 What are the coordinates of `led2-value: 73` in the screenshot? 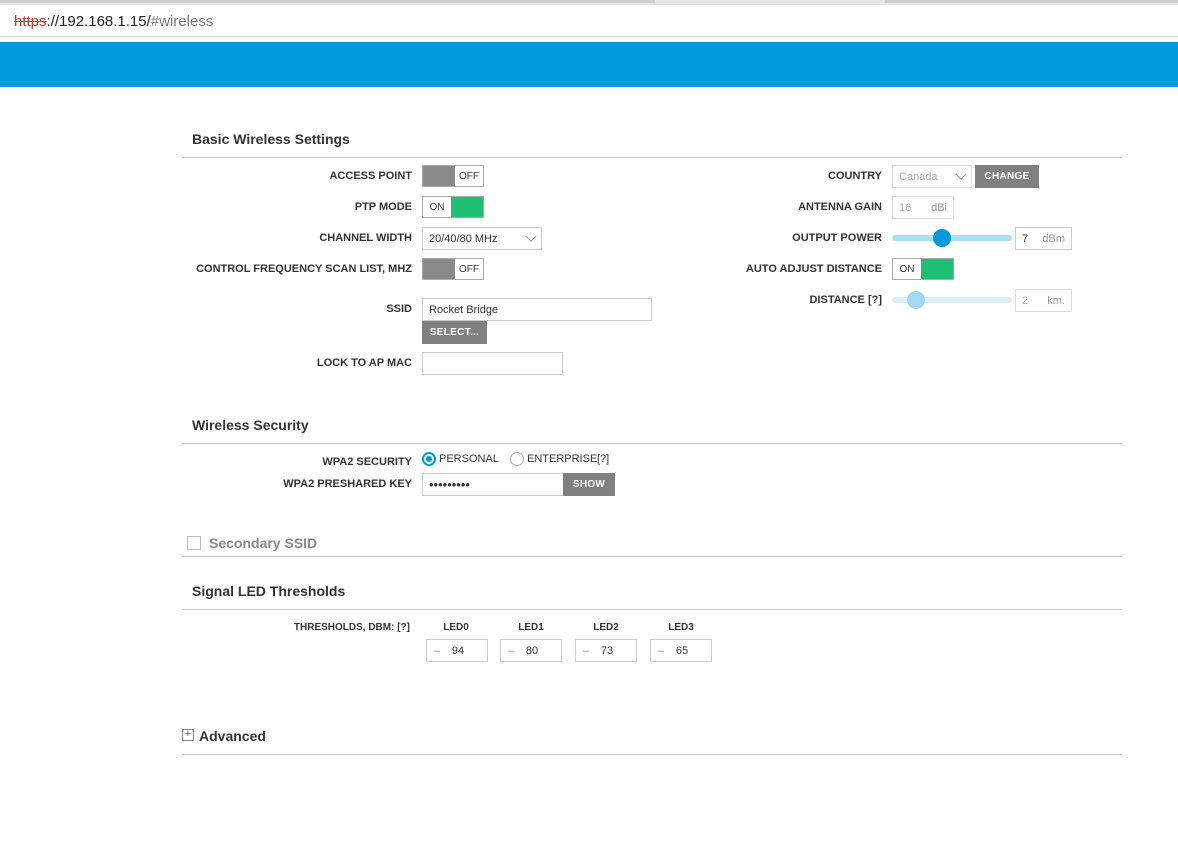 It's located at (607, 650).